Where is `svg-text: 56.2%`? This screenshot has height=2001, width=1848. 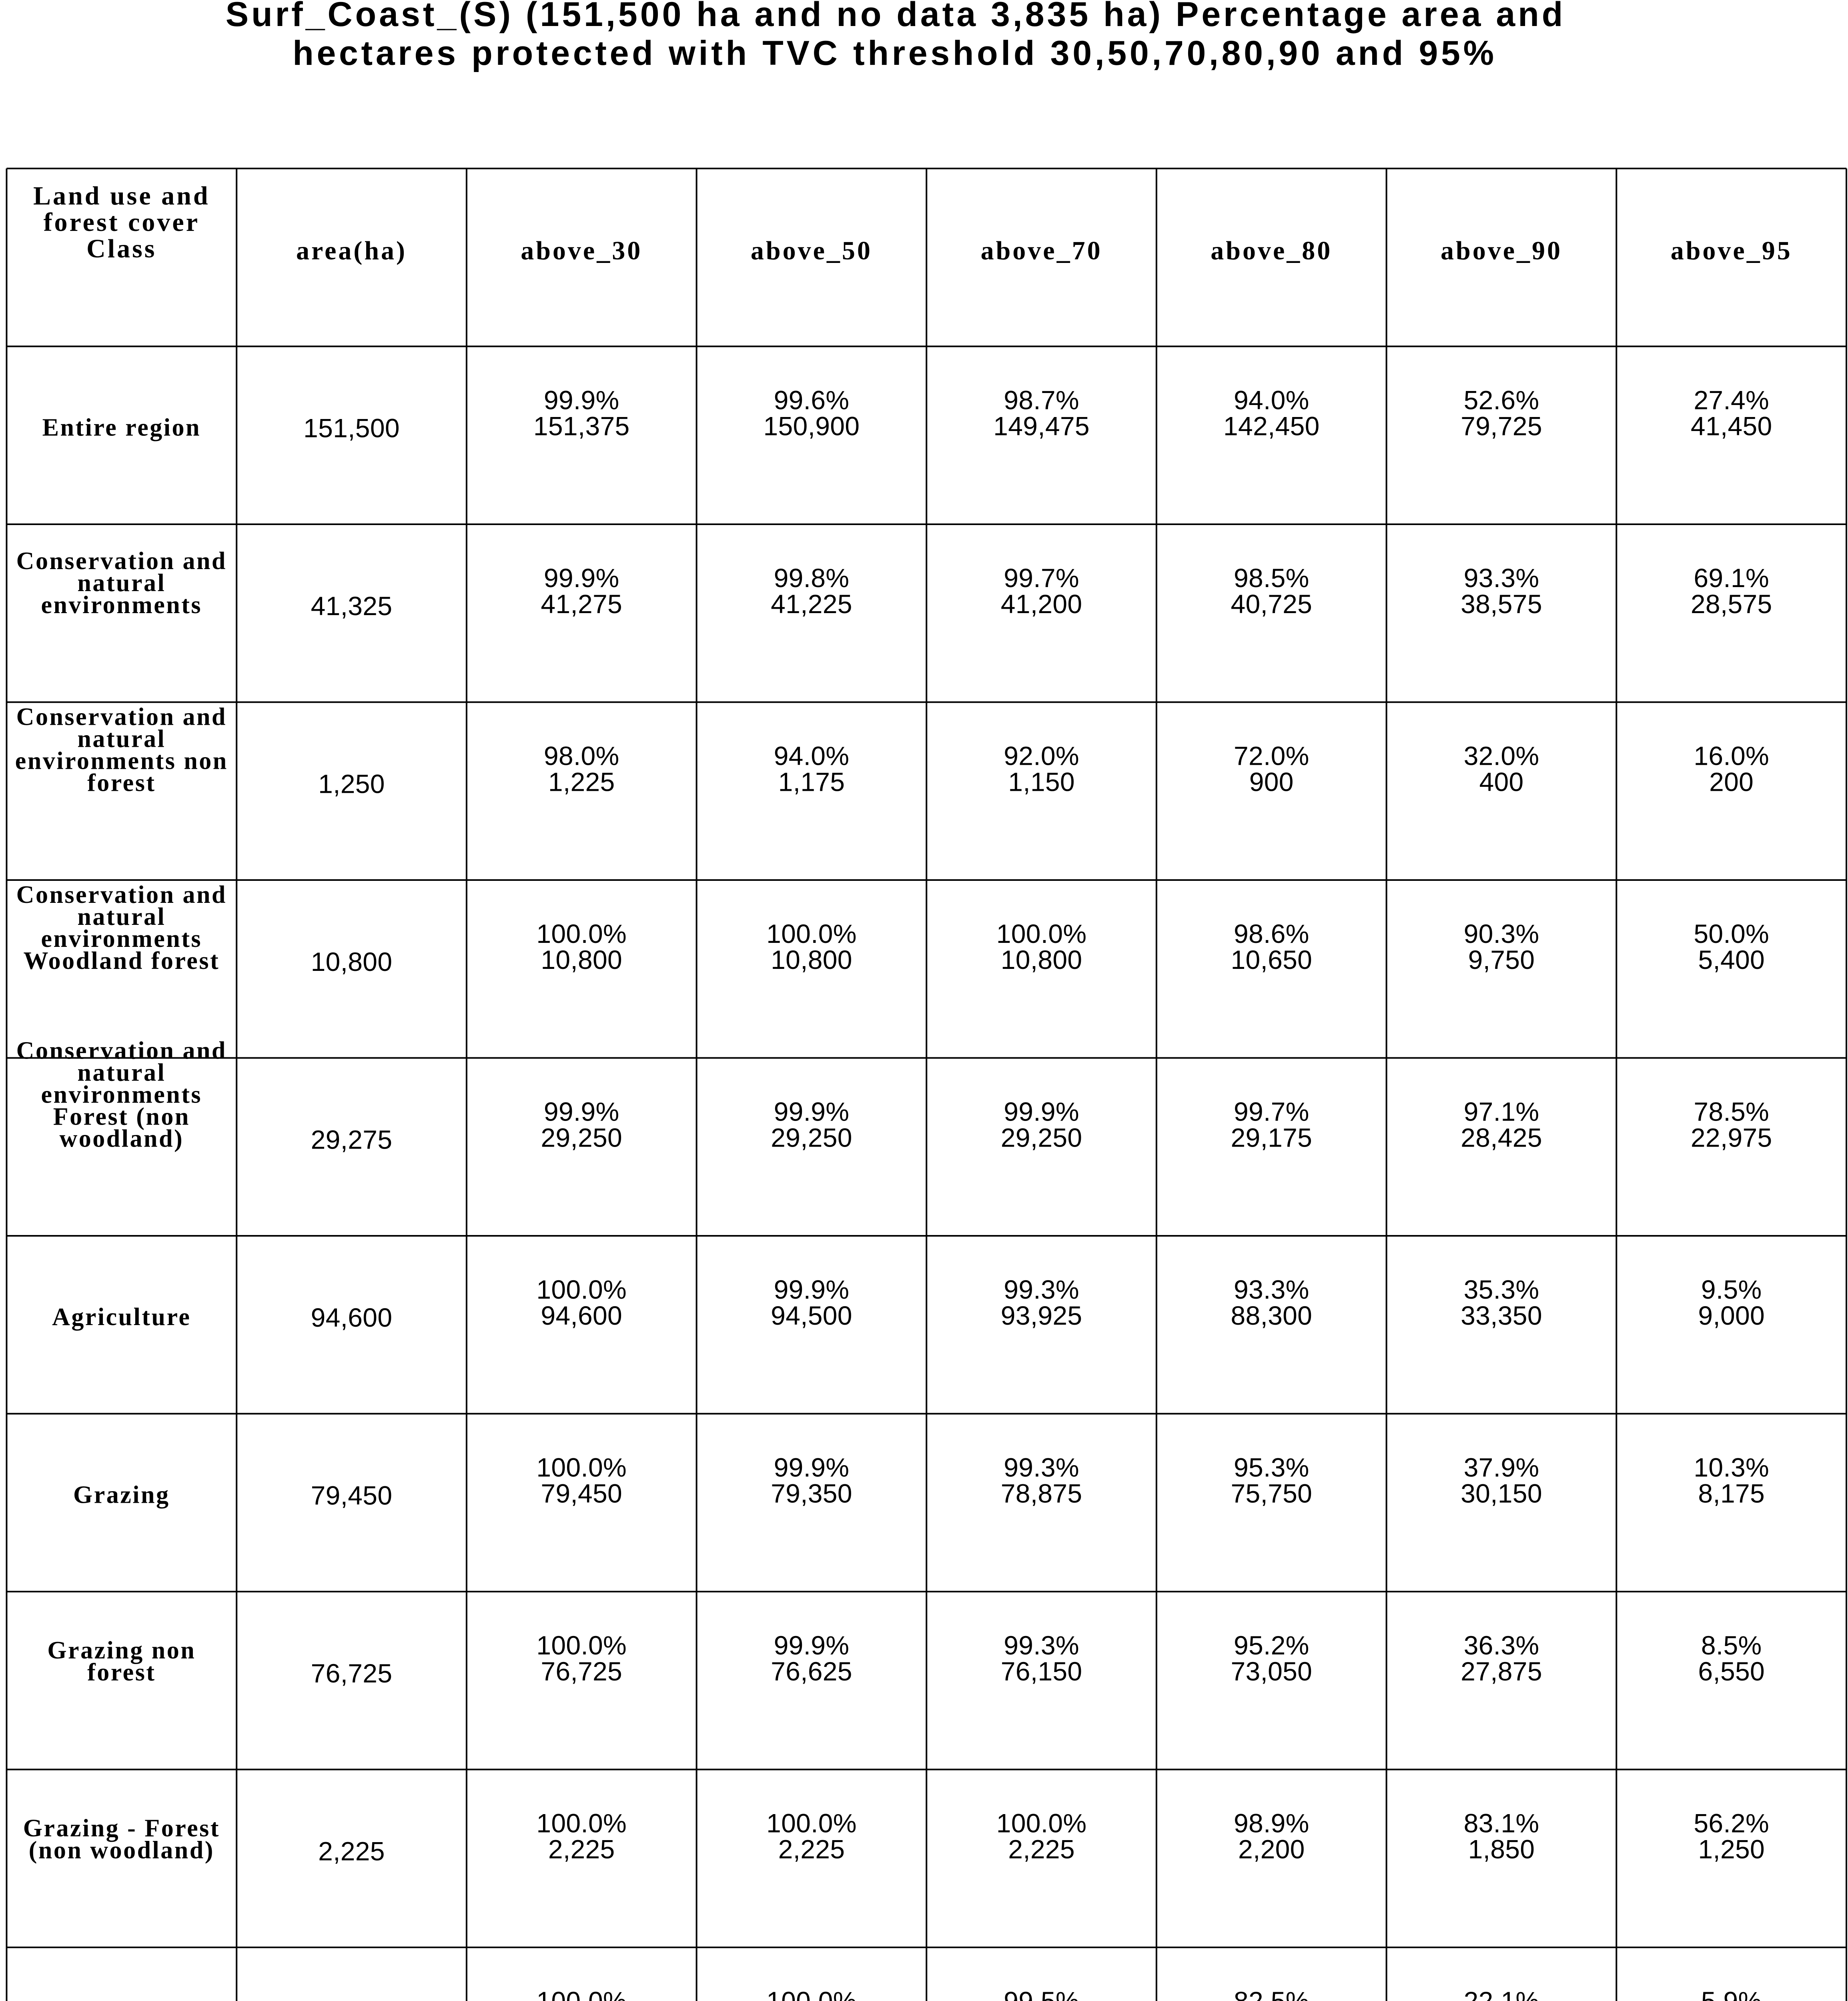
svg-text: 56.2% is located at coordinates (1731, 1823).